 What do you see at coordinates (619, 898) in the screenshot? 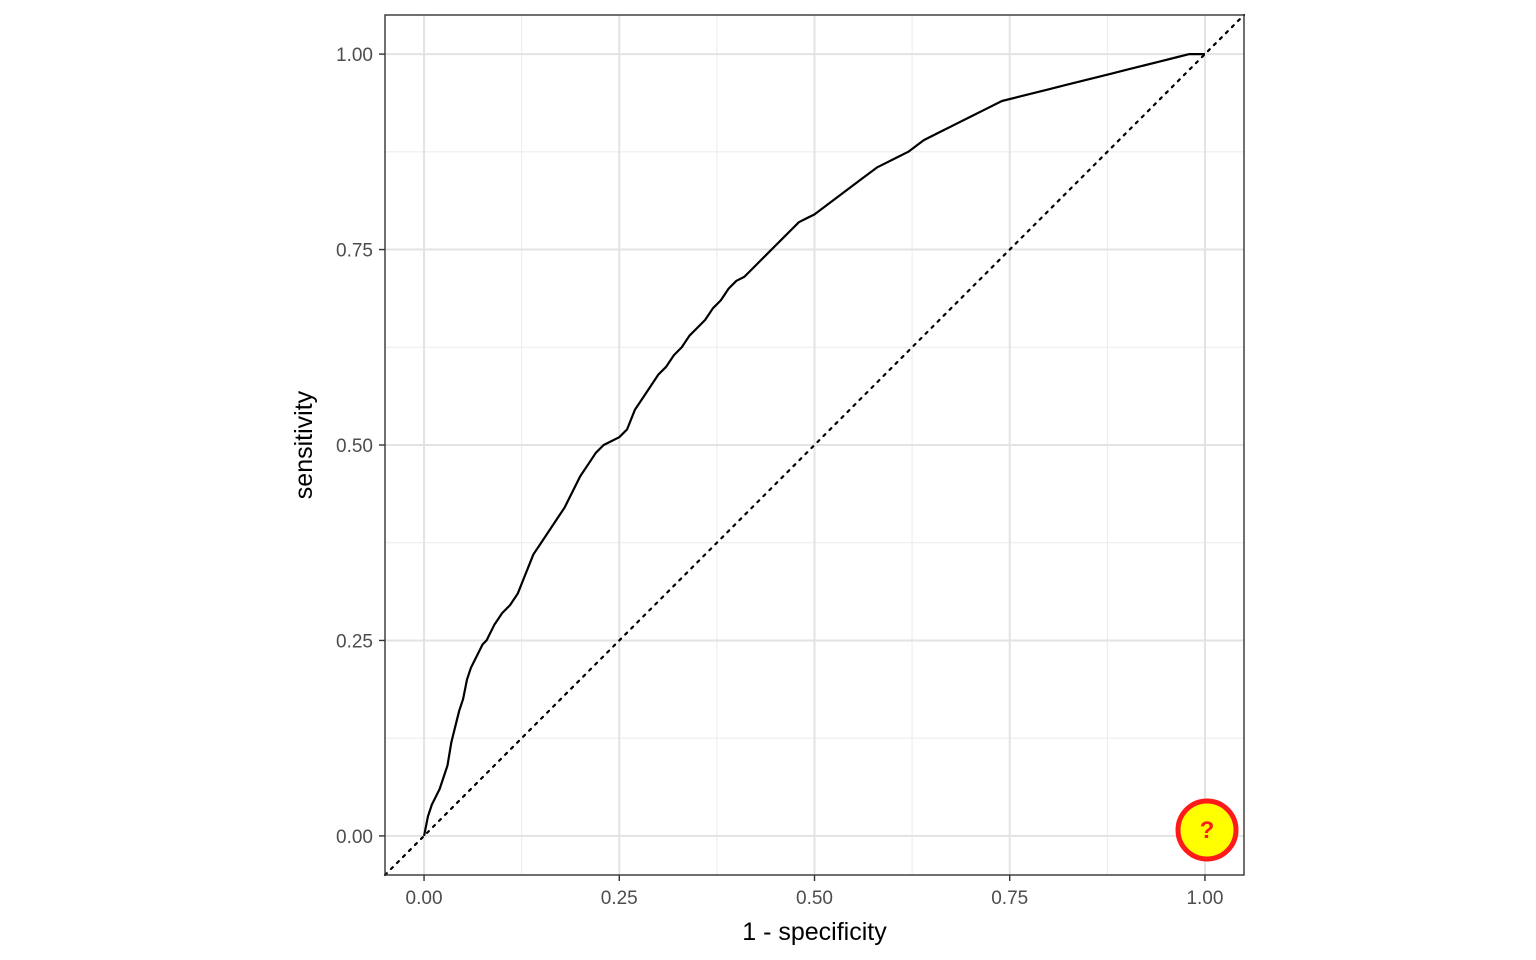
I see `x-tick-label: 0.25` at bounding box center [619, 898].